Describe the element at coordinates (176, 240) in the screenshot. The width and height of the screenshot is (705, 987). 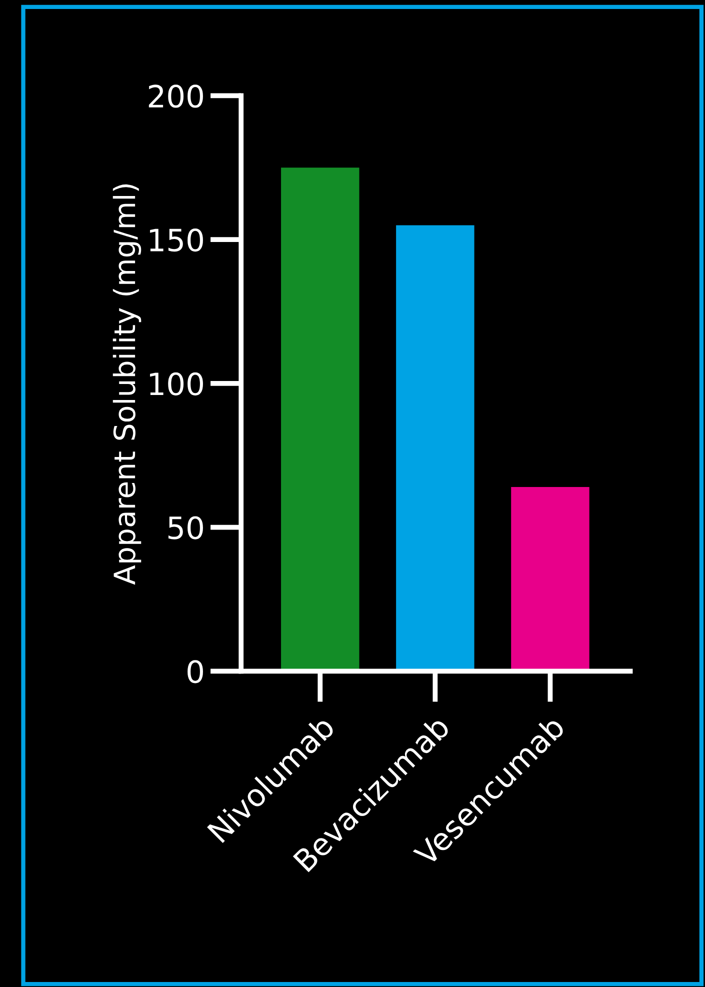
I see `y-tick-label: 150` at that location.